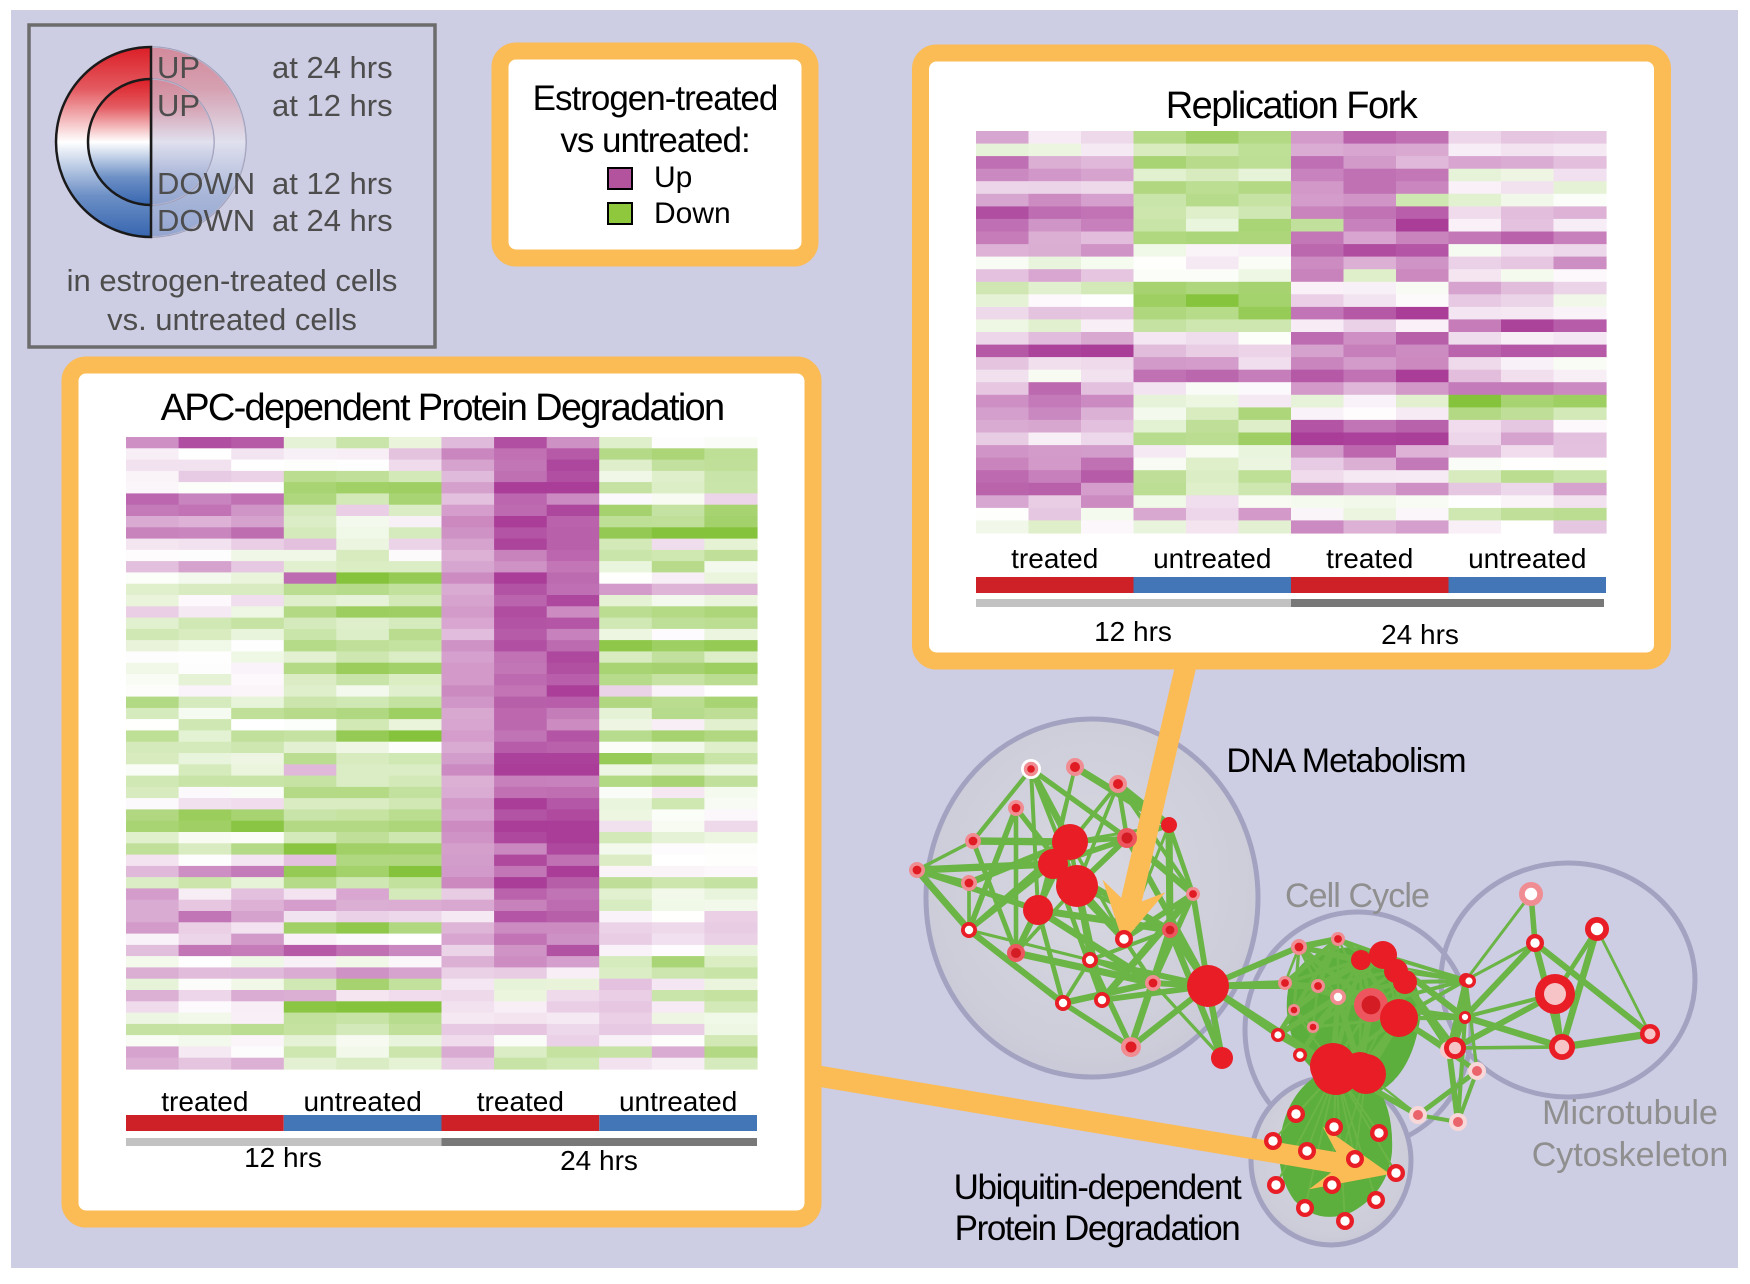 The width and height of the screenshot is (1750, 1284). I want to click on svg-text: Estrogen-treated, so click(655, 98).